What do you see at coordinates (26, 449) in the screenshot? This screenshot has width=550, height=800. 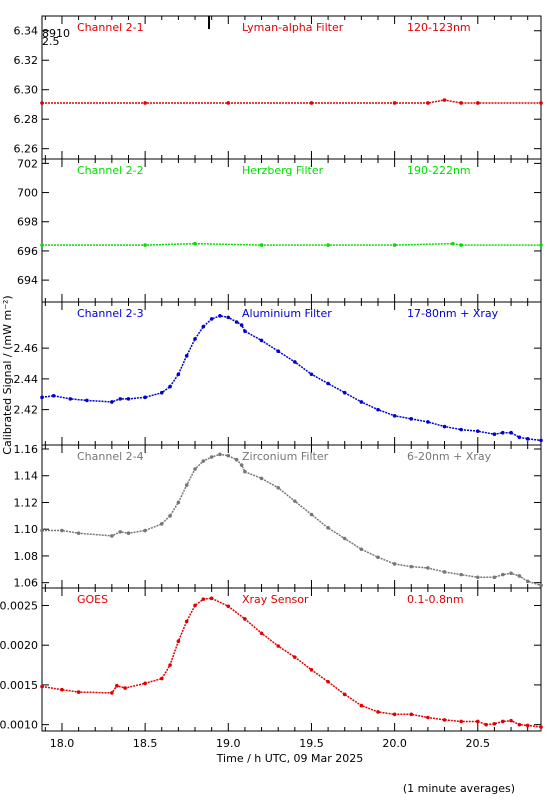 I see `y-tick-label: 1.16` at bounding box center [26, 449].